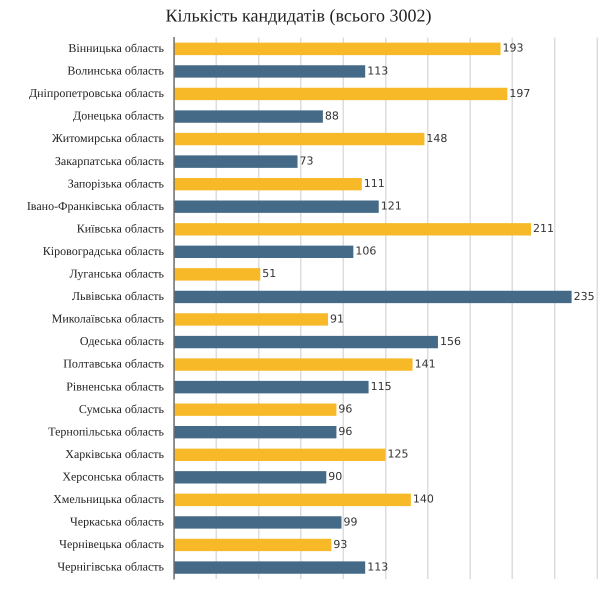 The image size is (604, 590). Describe the element at coordinates (374, 183) in the screenshot. I see `data-label: 111` at that location.